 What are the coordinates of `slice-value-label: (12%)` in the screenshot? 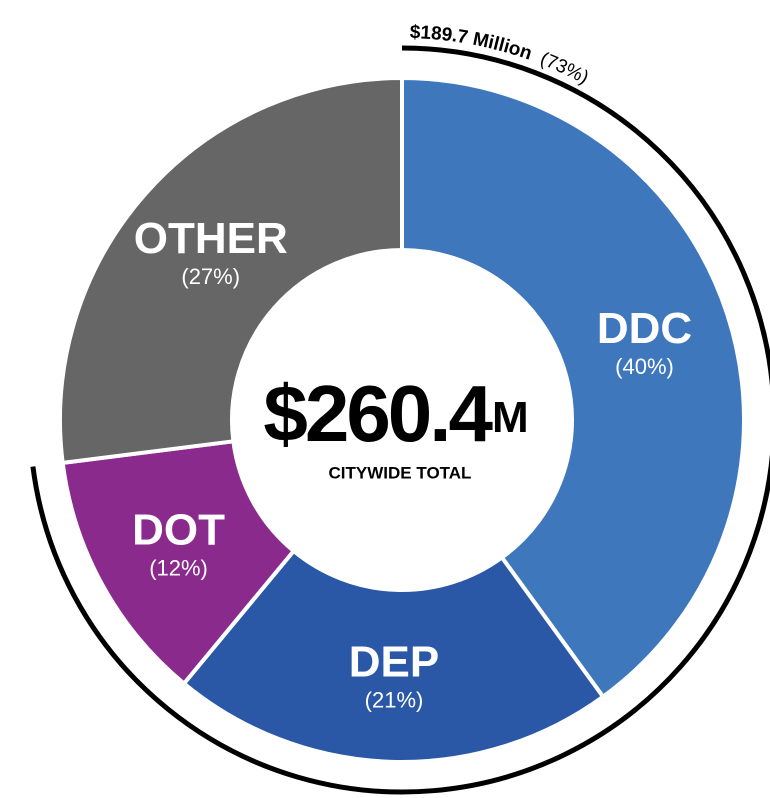 It's located at (178, 568).